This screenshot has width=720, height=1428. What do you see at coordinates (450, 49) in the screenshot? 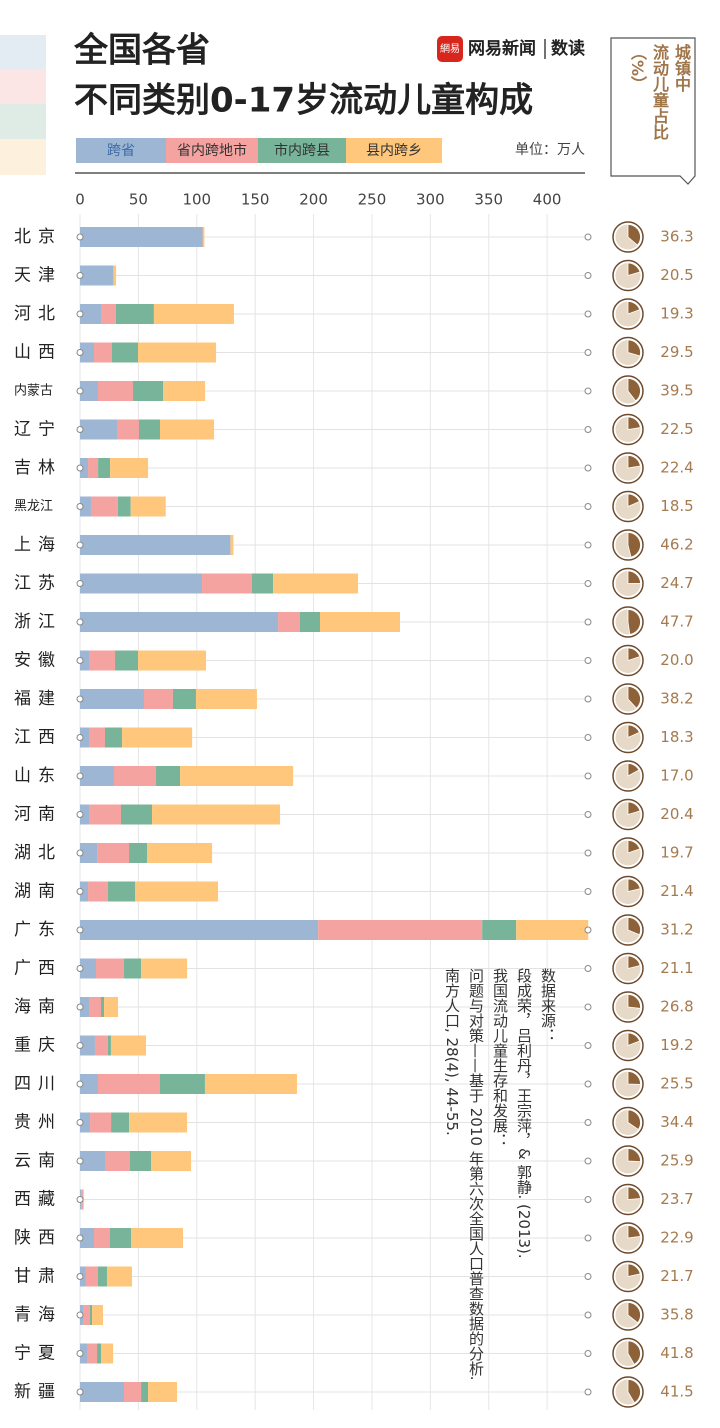
I see `logo-box` at bounding box center [450, 49].